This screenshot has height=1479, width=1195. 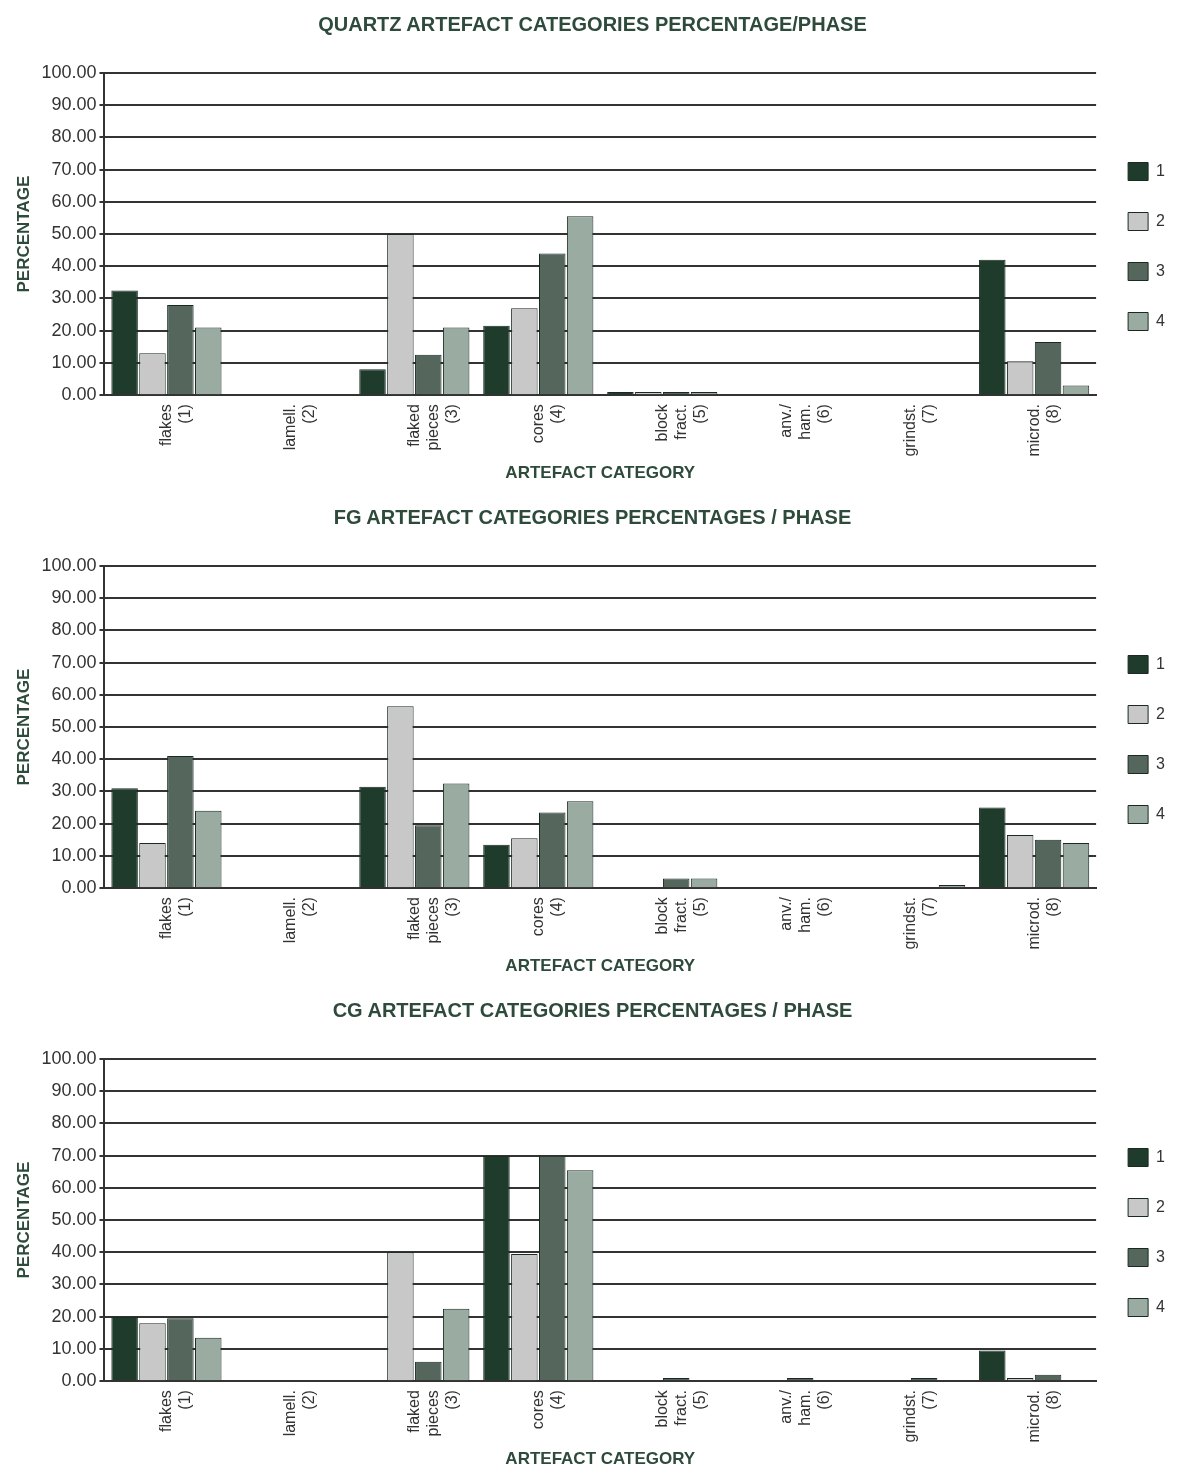 I want to click on chart-title: FG ARTEFACT CATEGORIES PERCENTAGES / PHASE, so click(x=592, y=516).